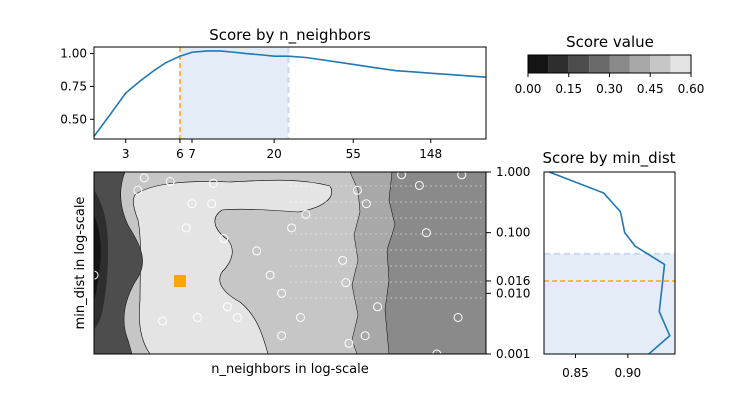  I want to click on top-plot-background, so click(290, 93).